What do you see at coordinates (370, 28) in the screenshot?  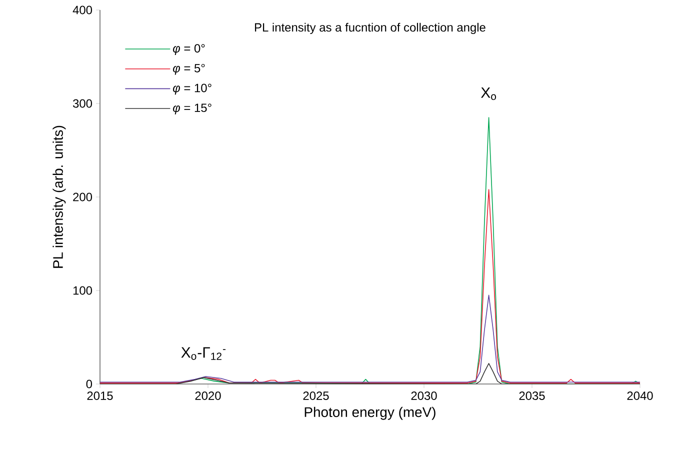 I see `text: PL intensity as a fucntion of collection angle` at bounding box center [370, 28].